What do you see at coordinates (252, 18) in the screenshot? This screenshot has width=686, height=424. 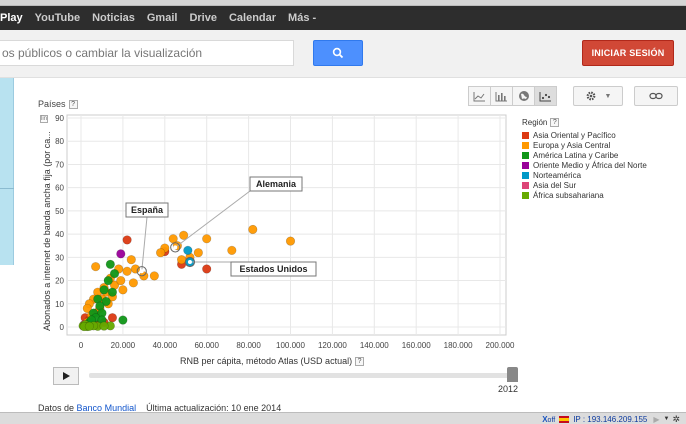 I see `gbar-link: Calendar` at bounding box center [252, 18].